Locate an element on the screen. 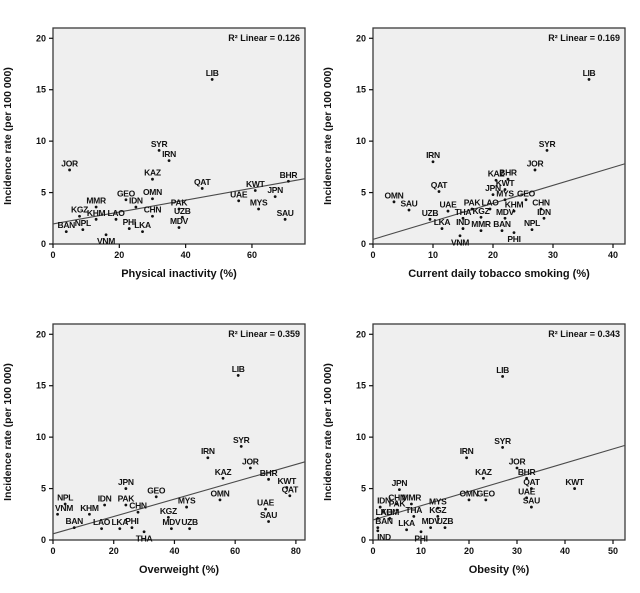  country-label: UZB is located at coordinates (189, 522).